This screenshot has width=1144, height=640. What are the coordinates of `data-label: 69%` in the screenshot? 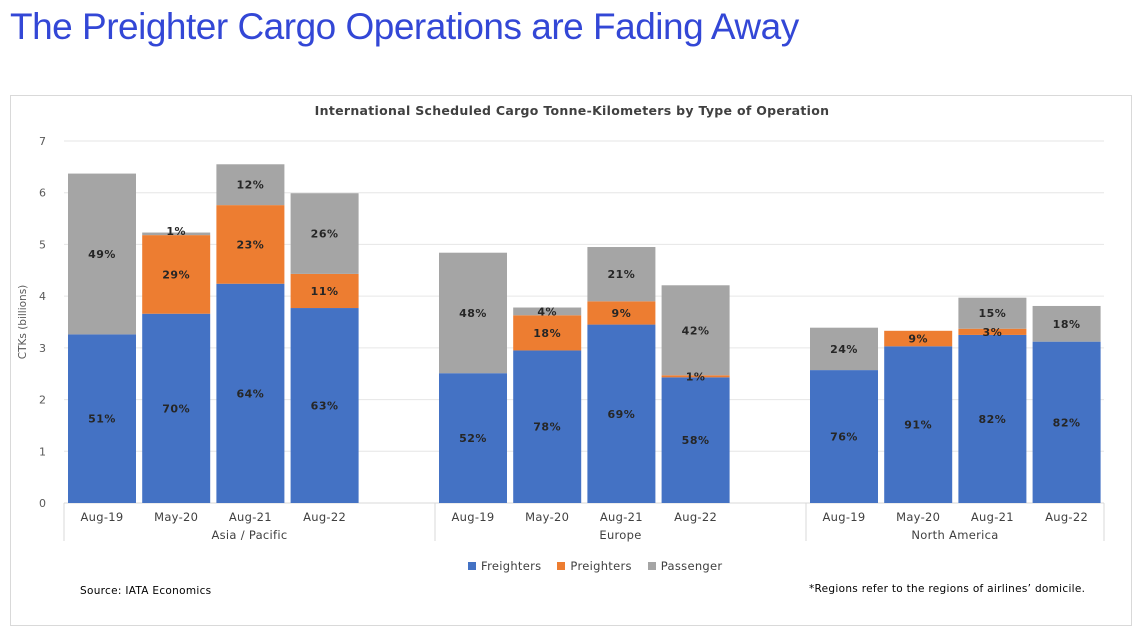 It's located at (621, 414).